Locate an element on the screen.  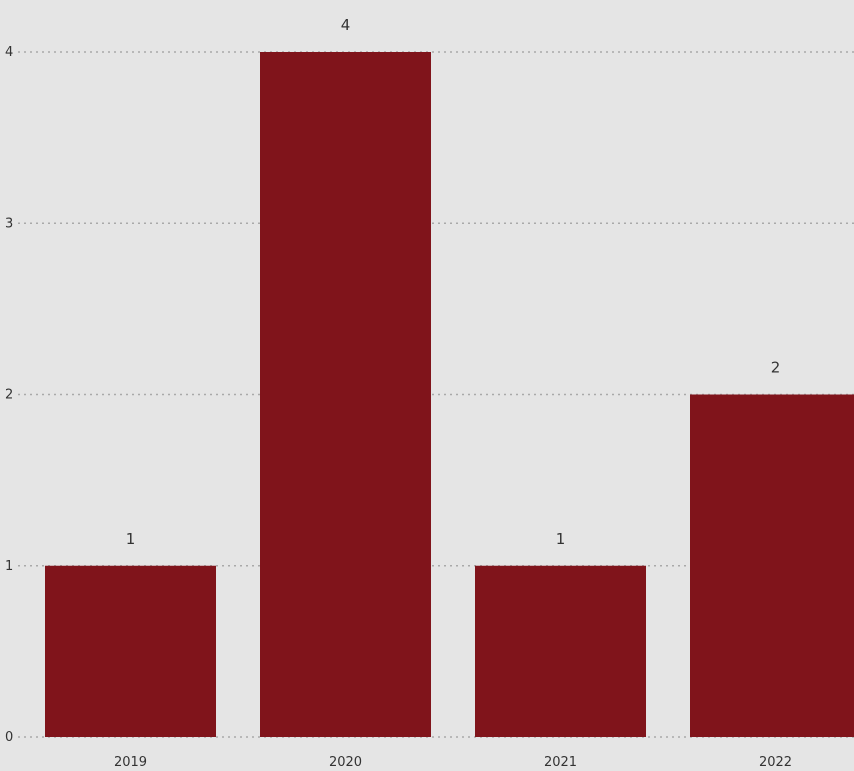
data-label-2022: 2 is located at coordinates (776, 368).